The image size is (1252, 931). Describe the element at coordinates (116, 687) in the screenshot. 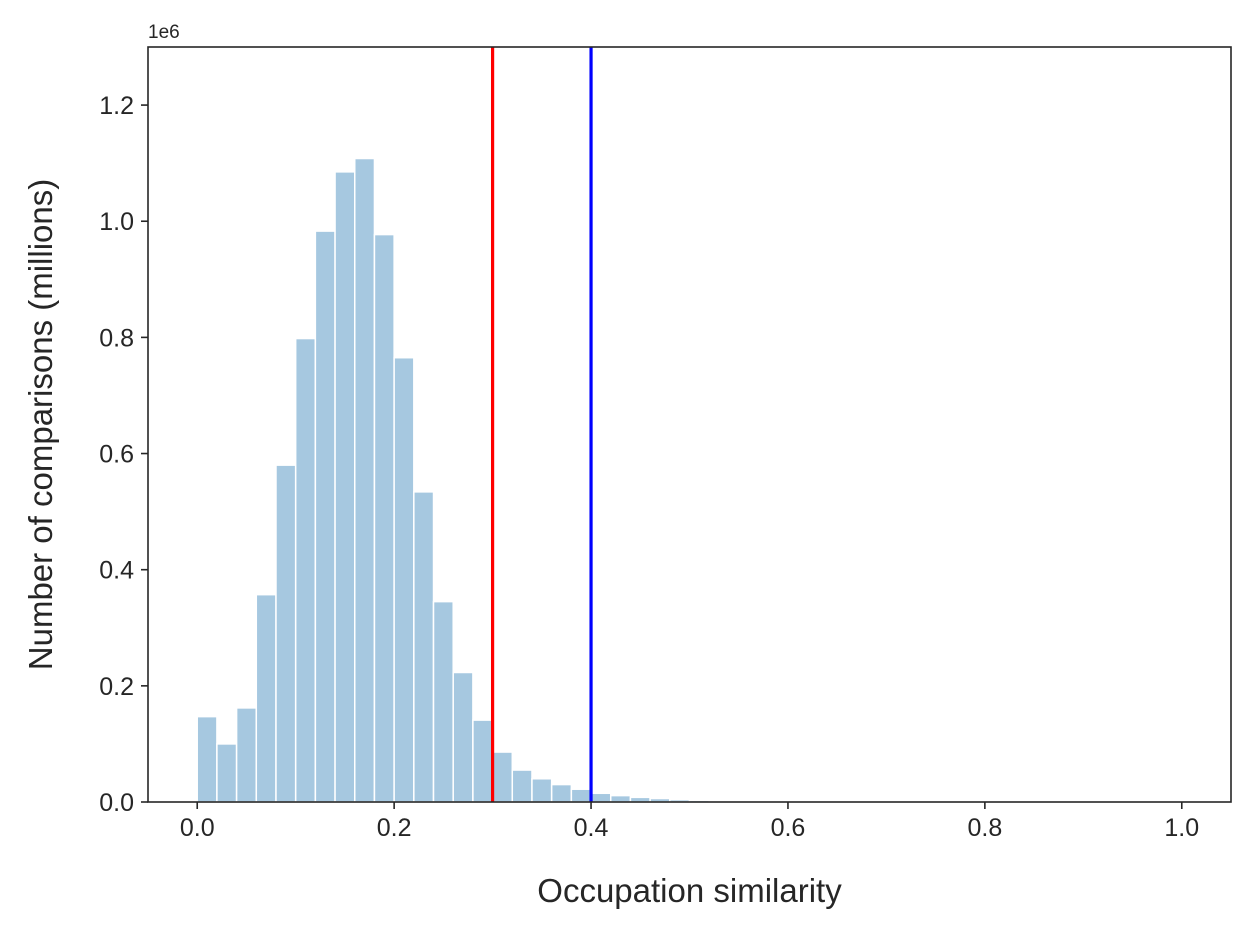

I see `y-tick-label: 0.2` at that location.